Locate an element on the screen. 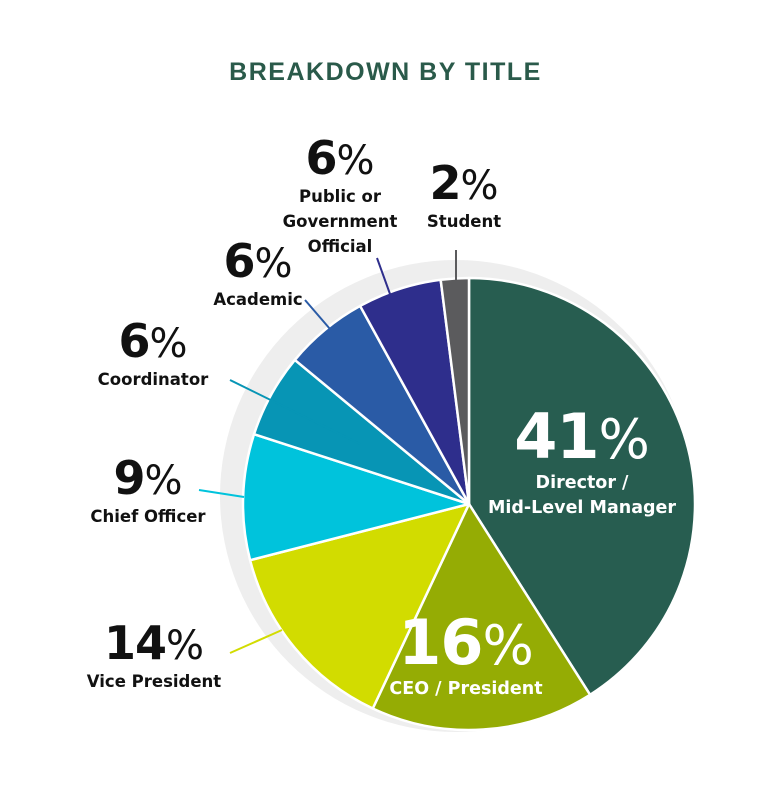 This screenshot has height=792, width=771. label-student: 2% Student is located at coordinates (464, 197).